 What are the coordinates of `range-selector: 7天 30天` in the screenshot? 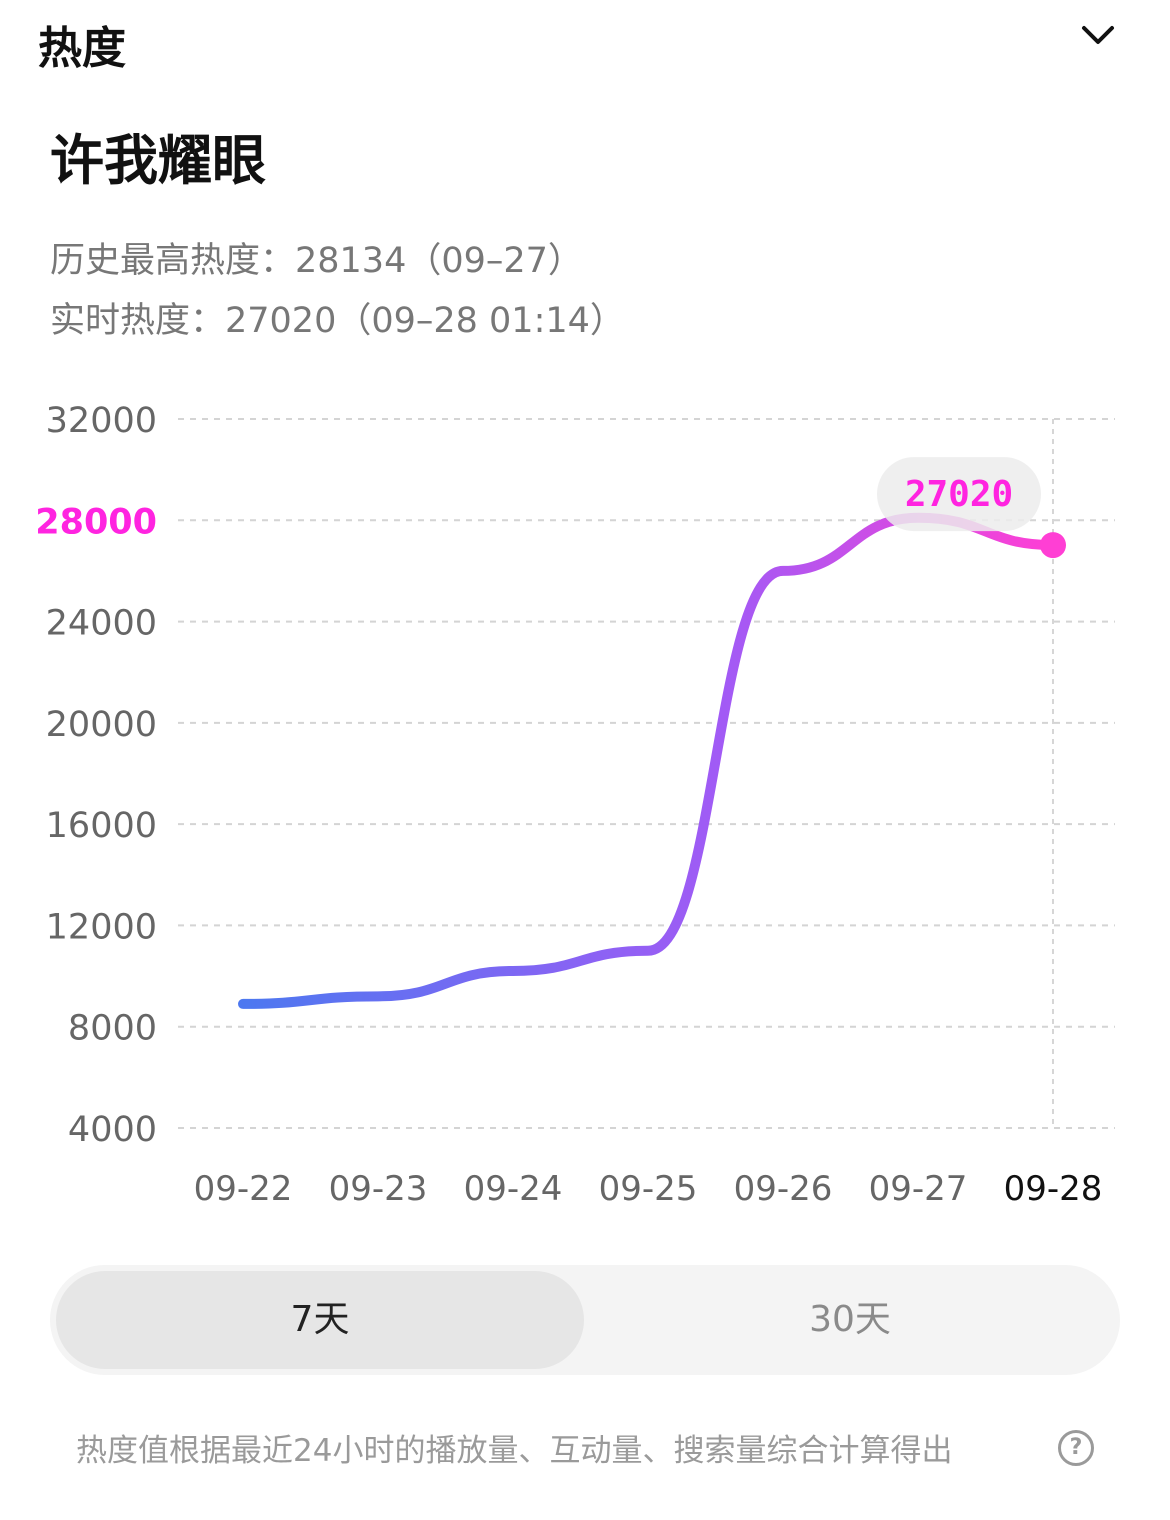 It's located at (585, 1320).